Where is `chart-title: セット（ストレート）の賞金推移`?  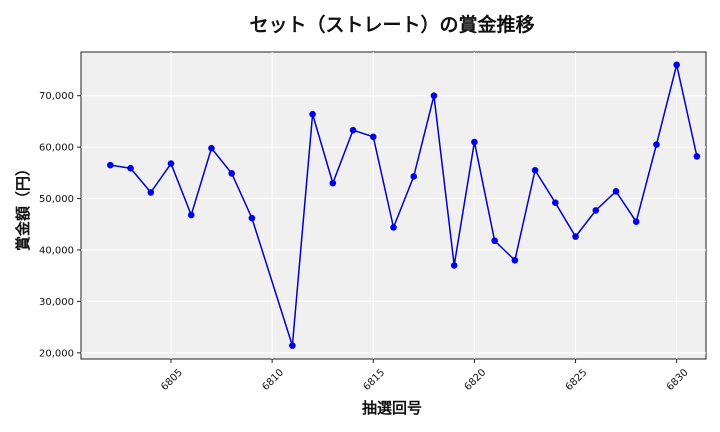 chart-title: セット（ストレート）の賞金推移 is located at coordinates (391, 24).